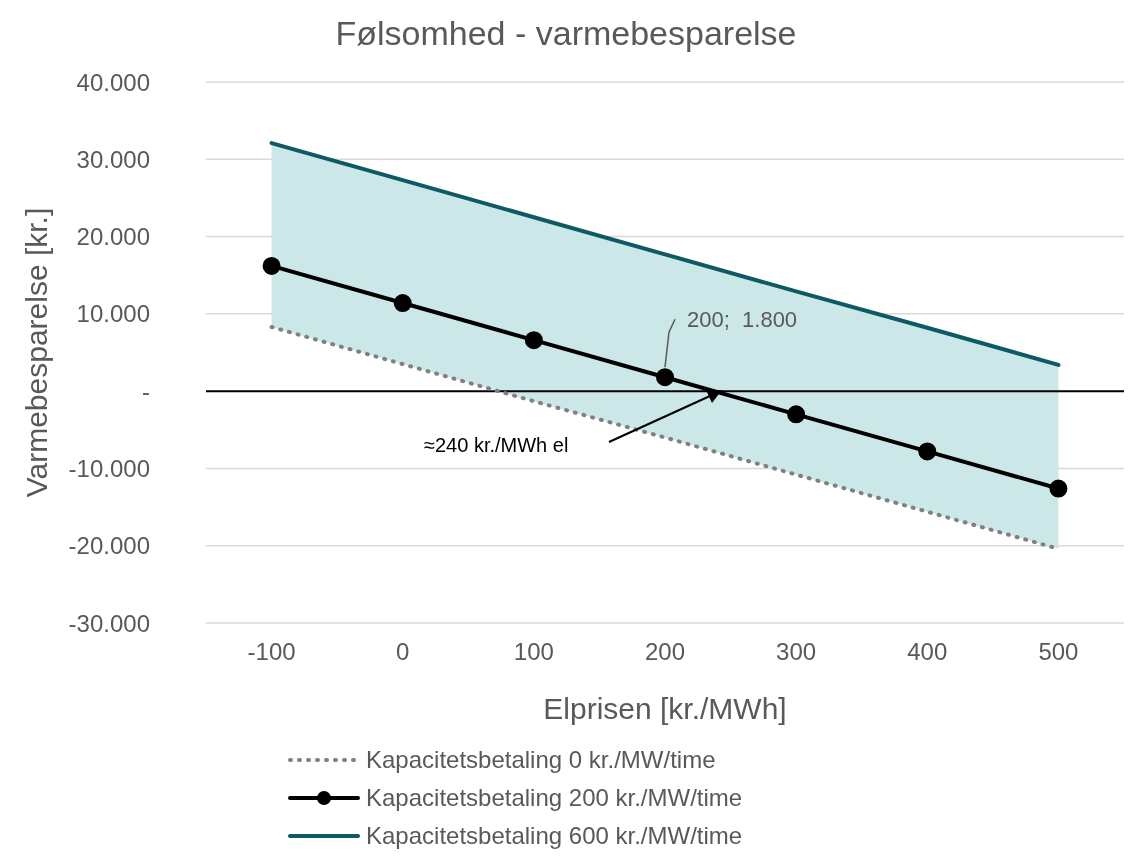 This screenshot has height=859, width=1132. What do you see at coordinates (109, 468) in the screenshot?
I see `y-tick-label: -10.000` at bounding box center [109, 468].